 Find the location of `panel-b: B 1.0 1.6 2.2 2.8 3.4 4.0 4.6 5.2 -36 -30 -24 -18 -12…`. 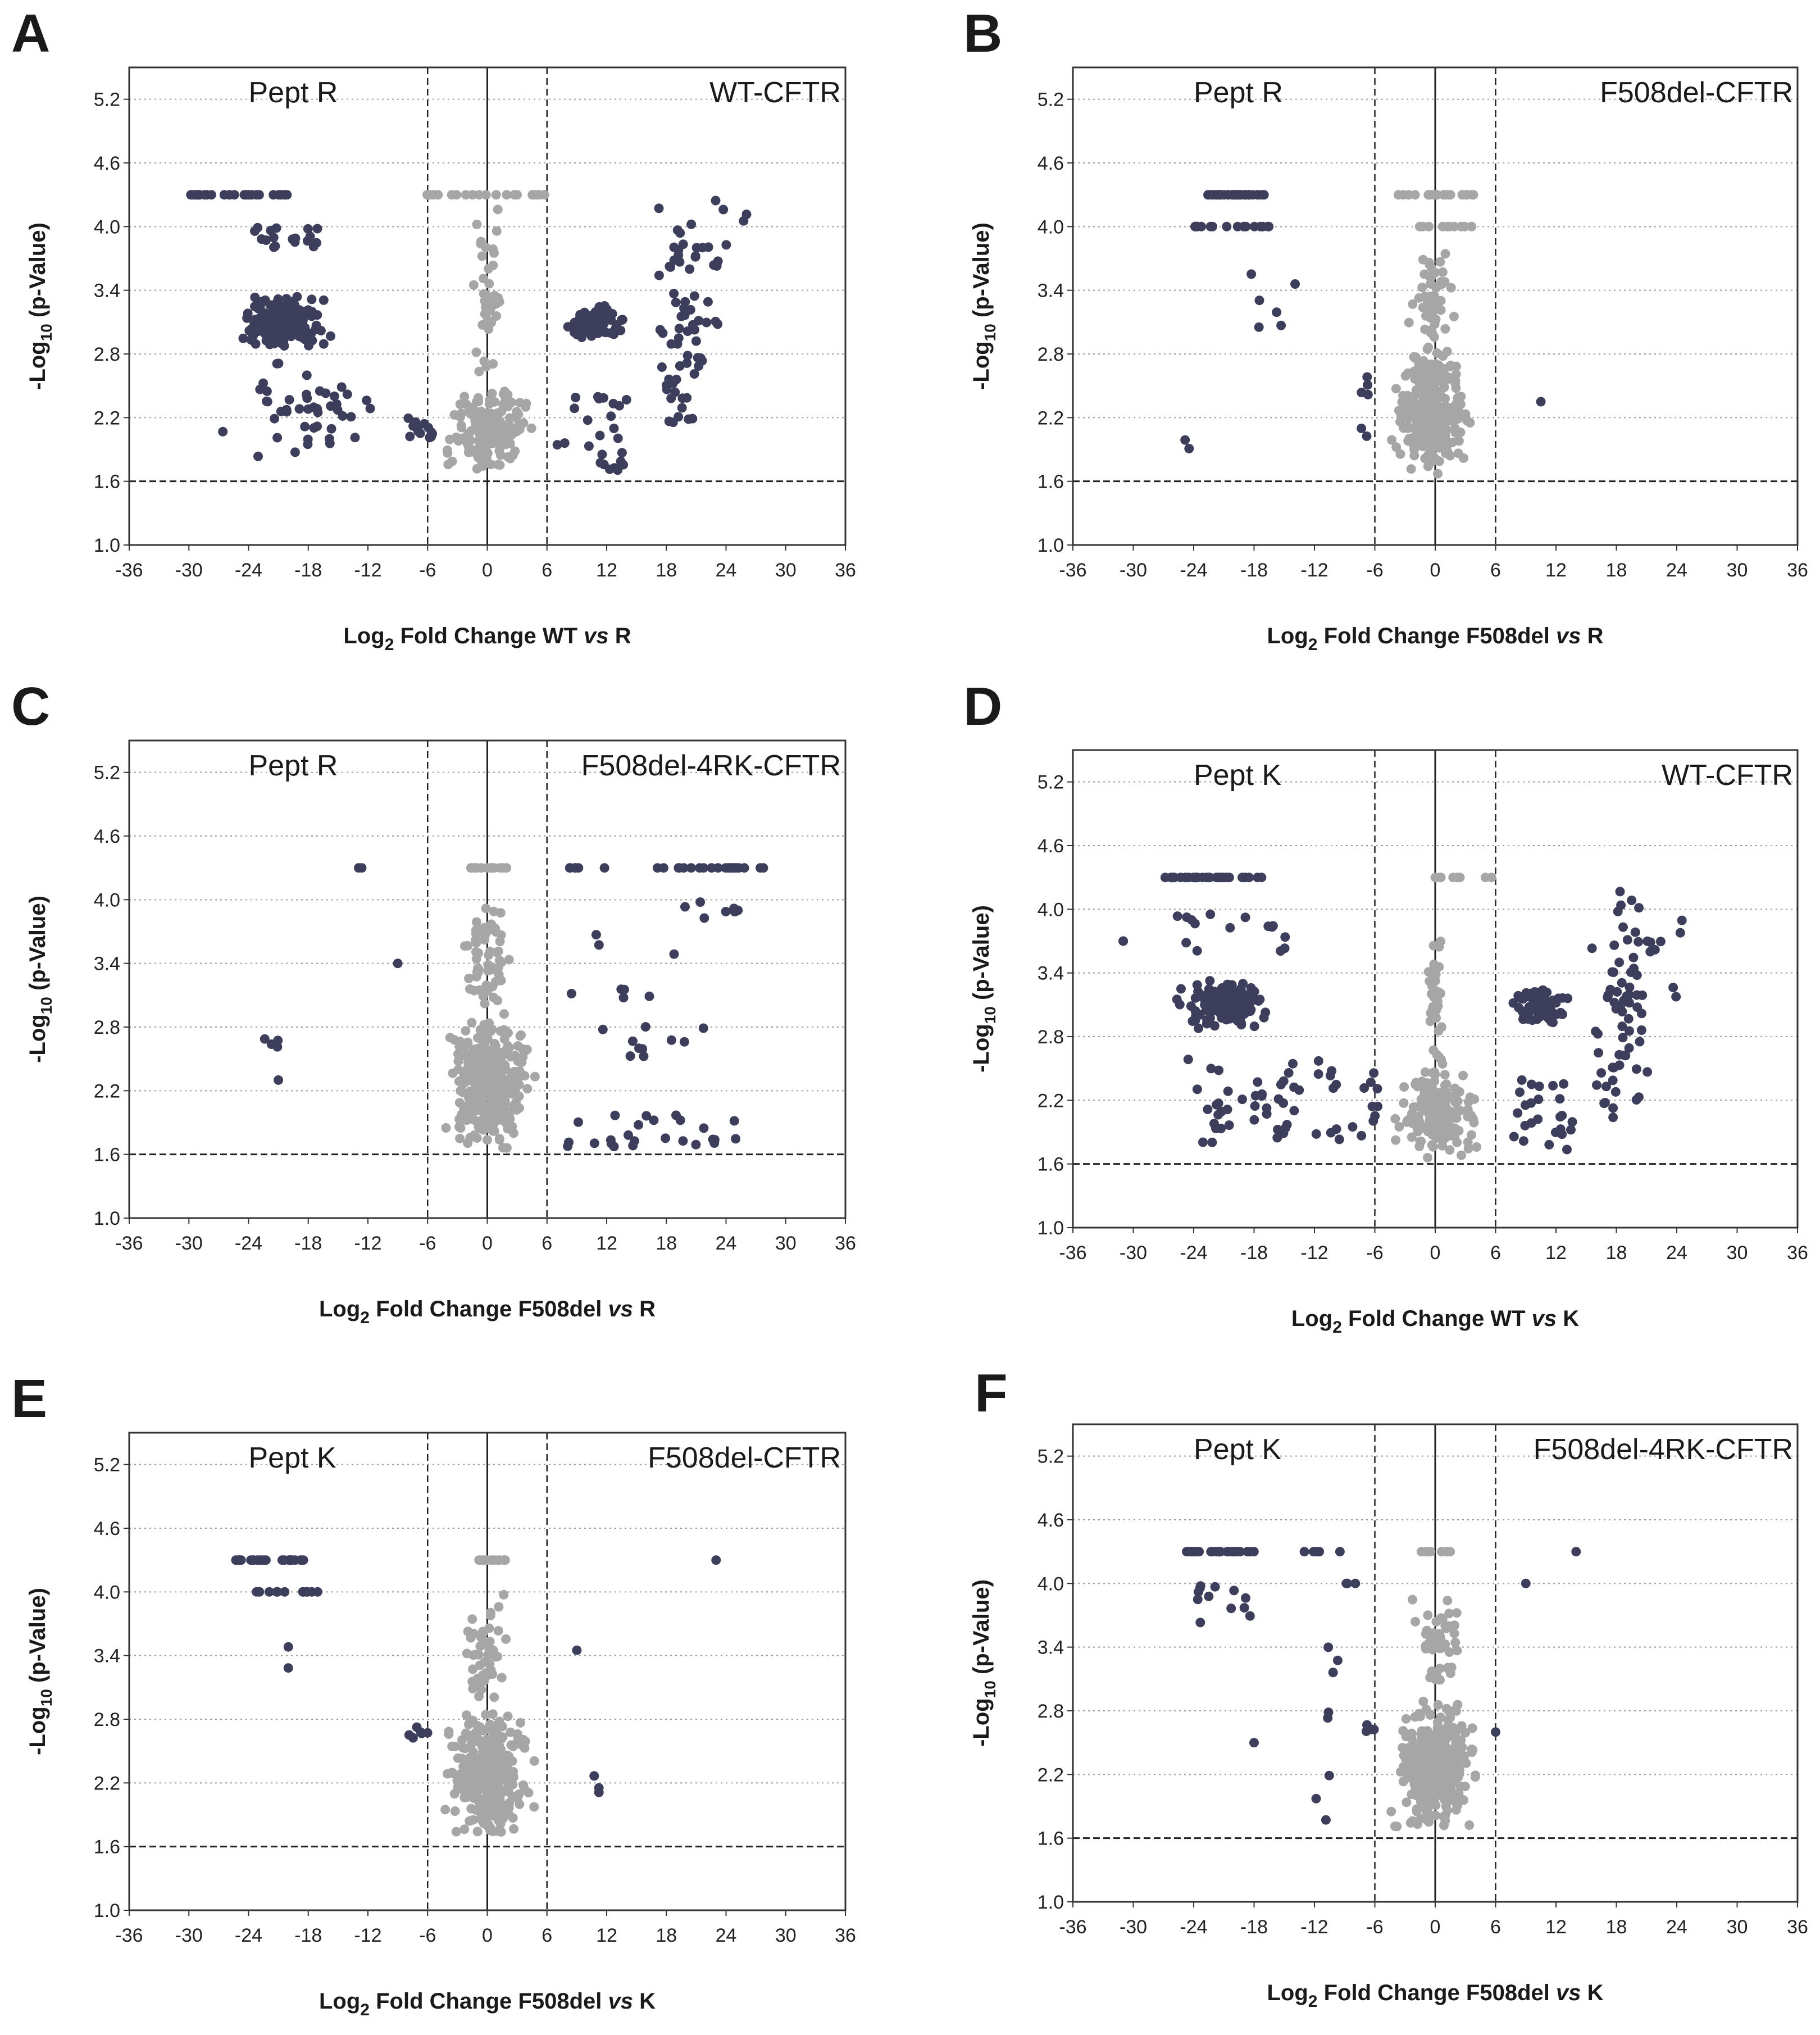

panel-b: B 1.0 1.6 2.2 2.8 3.4 4.0 4.6 5.2 -36 -30 -24 -18 -12… is located at coordinates (1385, 329).